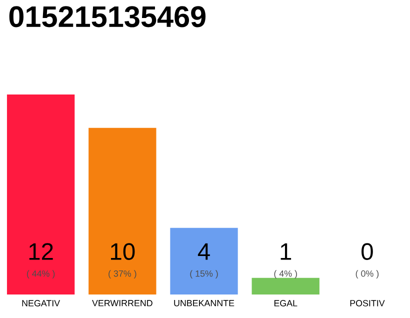 The width and height of the screenshot is (410, 318). I want to click on annotation: ( 37% ), so click(122, 274).